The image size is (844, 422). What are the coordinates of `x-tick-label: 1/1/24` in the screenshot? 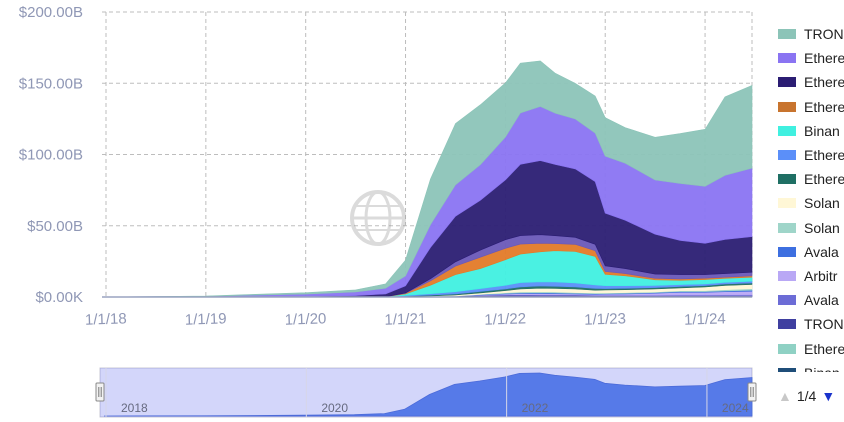 It's located at (705, 319).